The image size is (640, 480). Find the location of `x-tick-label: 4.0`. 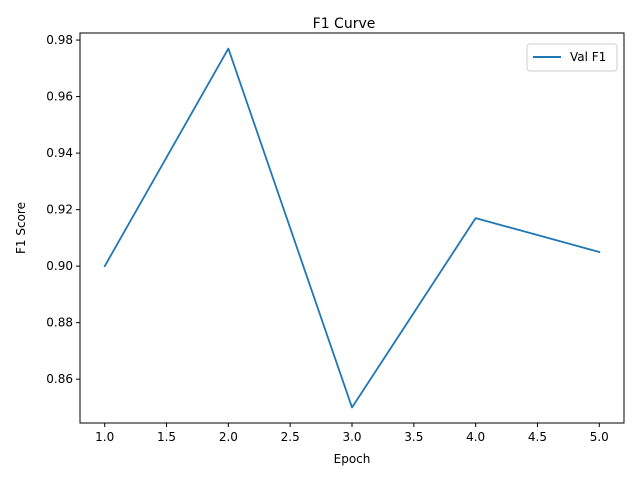

x-tick-label: 4.0 is located at coordinates (475, 437).